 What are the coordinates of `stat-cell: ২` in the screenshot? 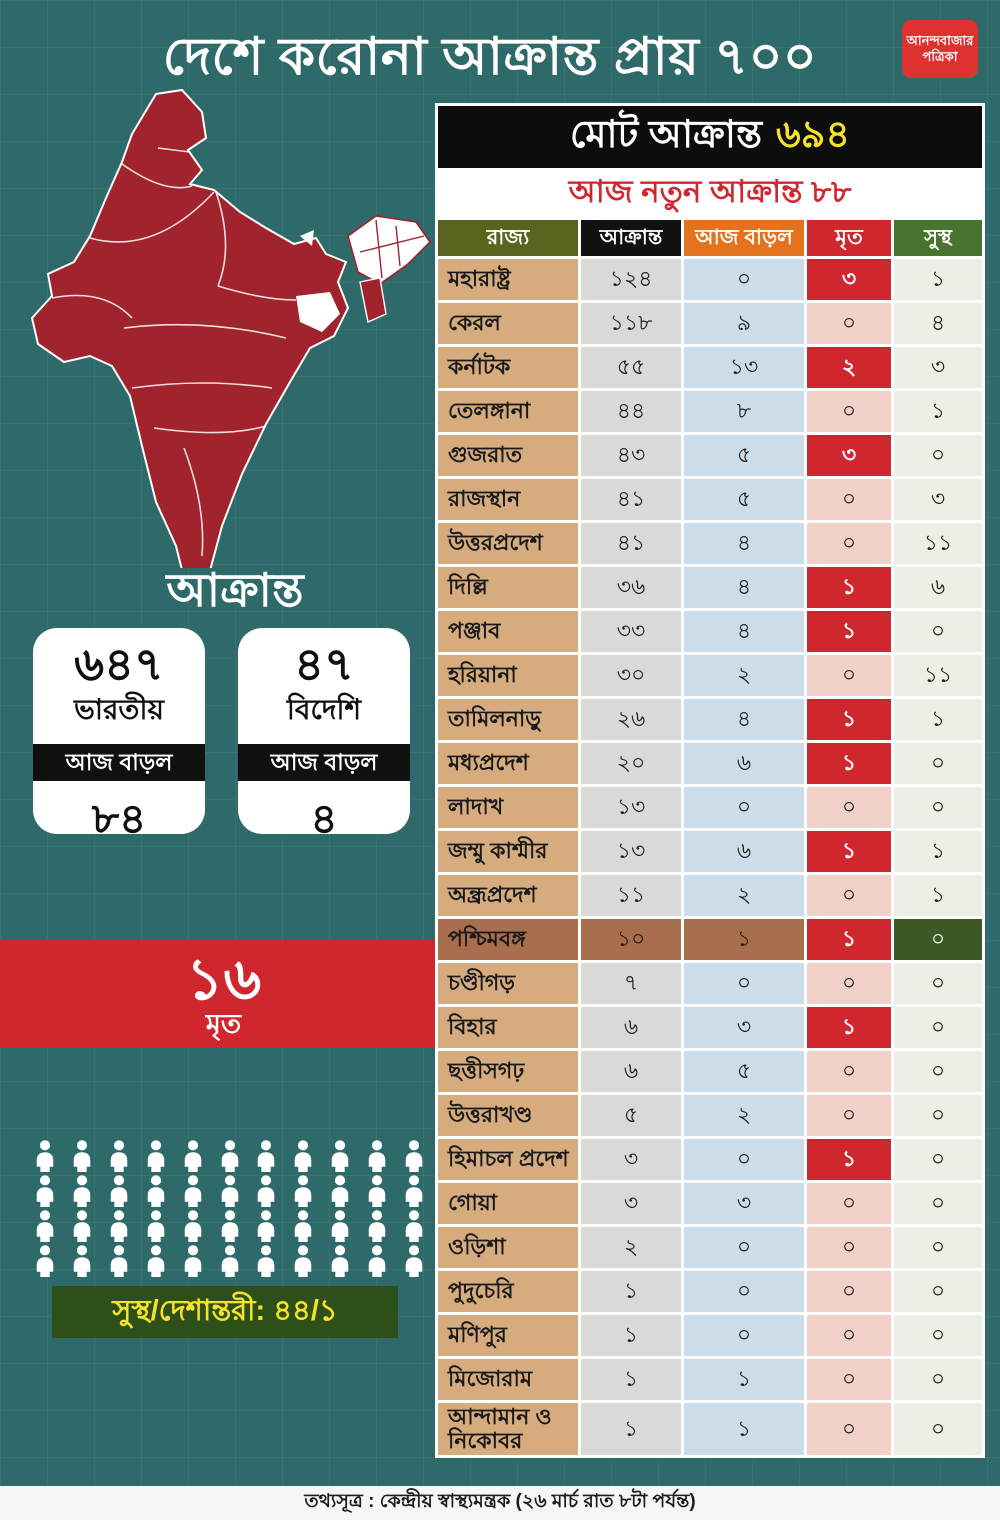 It's located at (631, 1247).